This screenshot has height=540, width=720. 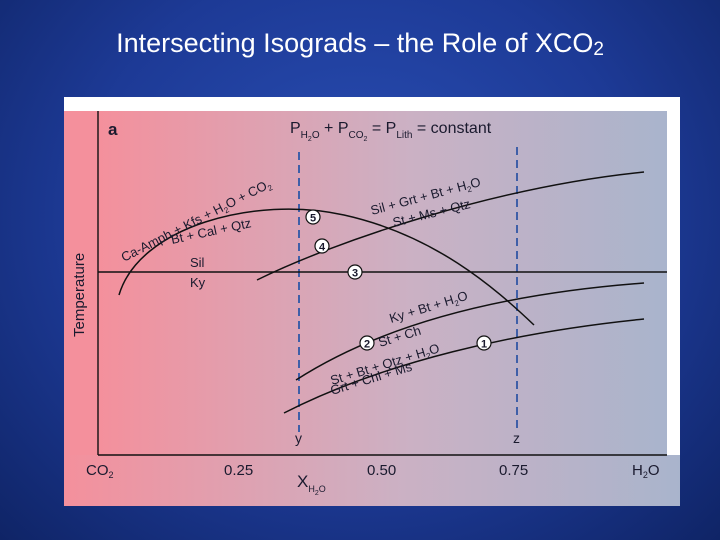 What do you see at coordinates (198, 282) in the screenshot?
I see `label-ky: Ky` at bounding box center [198, 282].